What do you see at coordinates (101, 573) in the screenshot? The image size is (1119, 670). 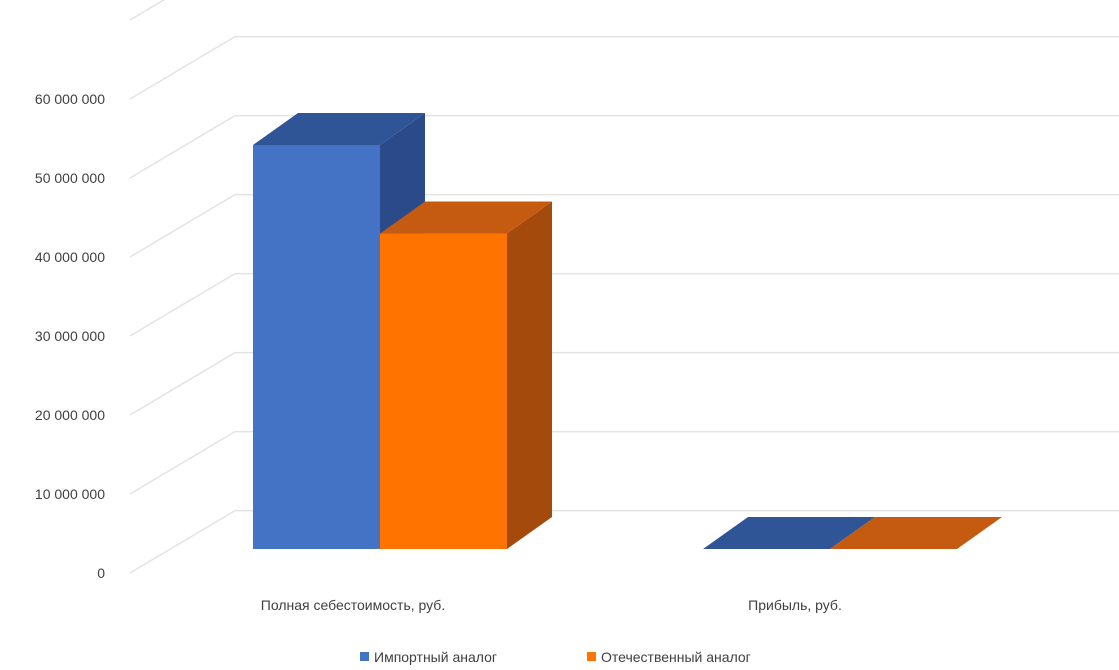 I see `y-tick-label: 0` at bounding box center [101, 573].